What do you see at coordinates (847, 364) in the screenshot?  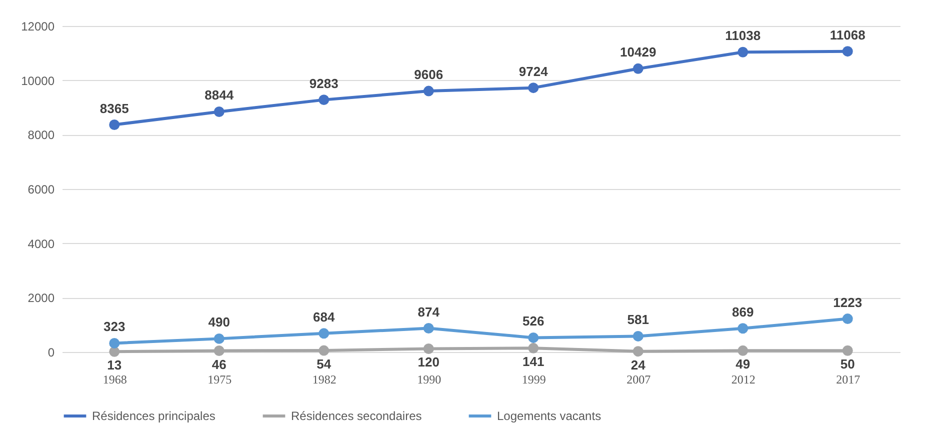 I see `data-label: 50` at bounding box center [847, 364].